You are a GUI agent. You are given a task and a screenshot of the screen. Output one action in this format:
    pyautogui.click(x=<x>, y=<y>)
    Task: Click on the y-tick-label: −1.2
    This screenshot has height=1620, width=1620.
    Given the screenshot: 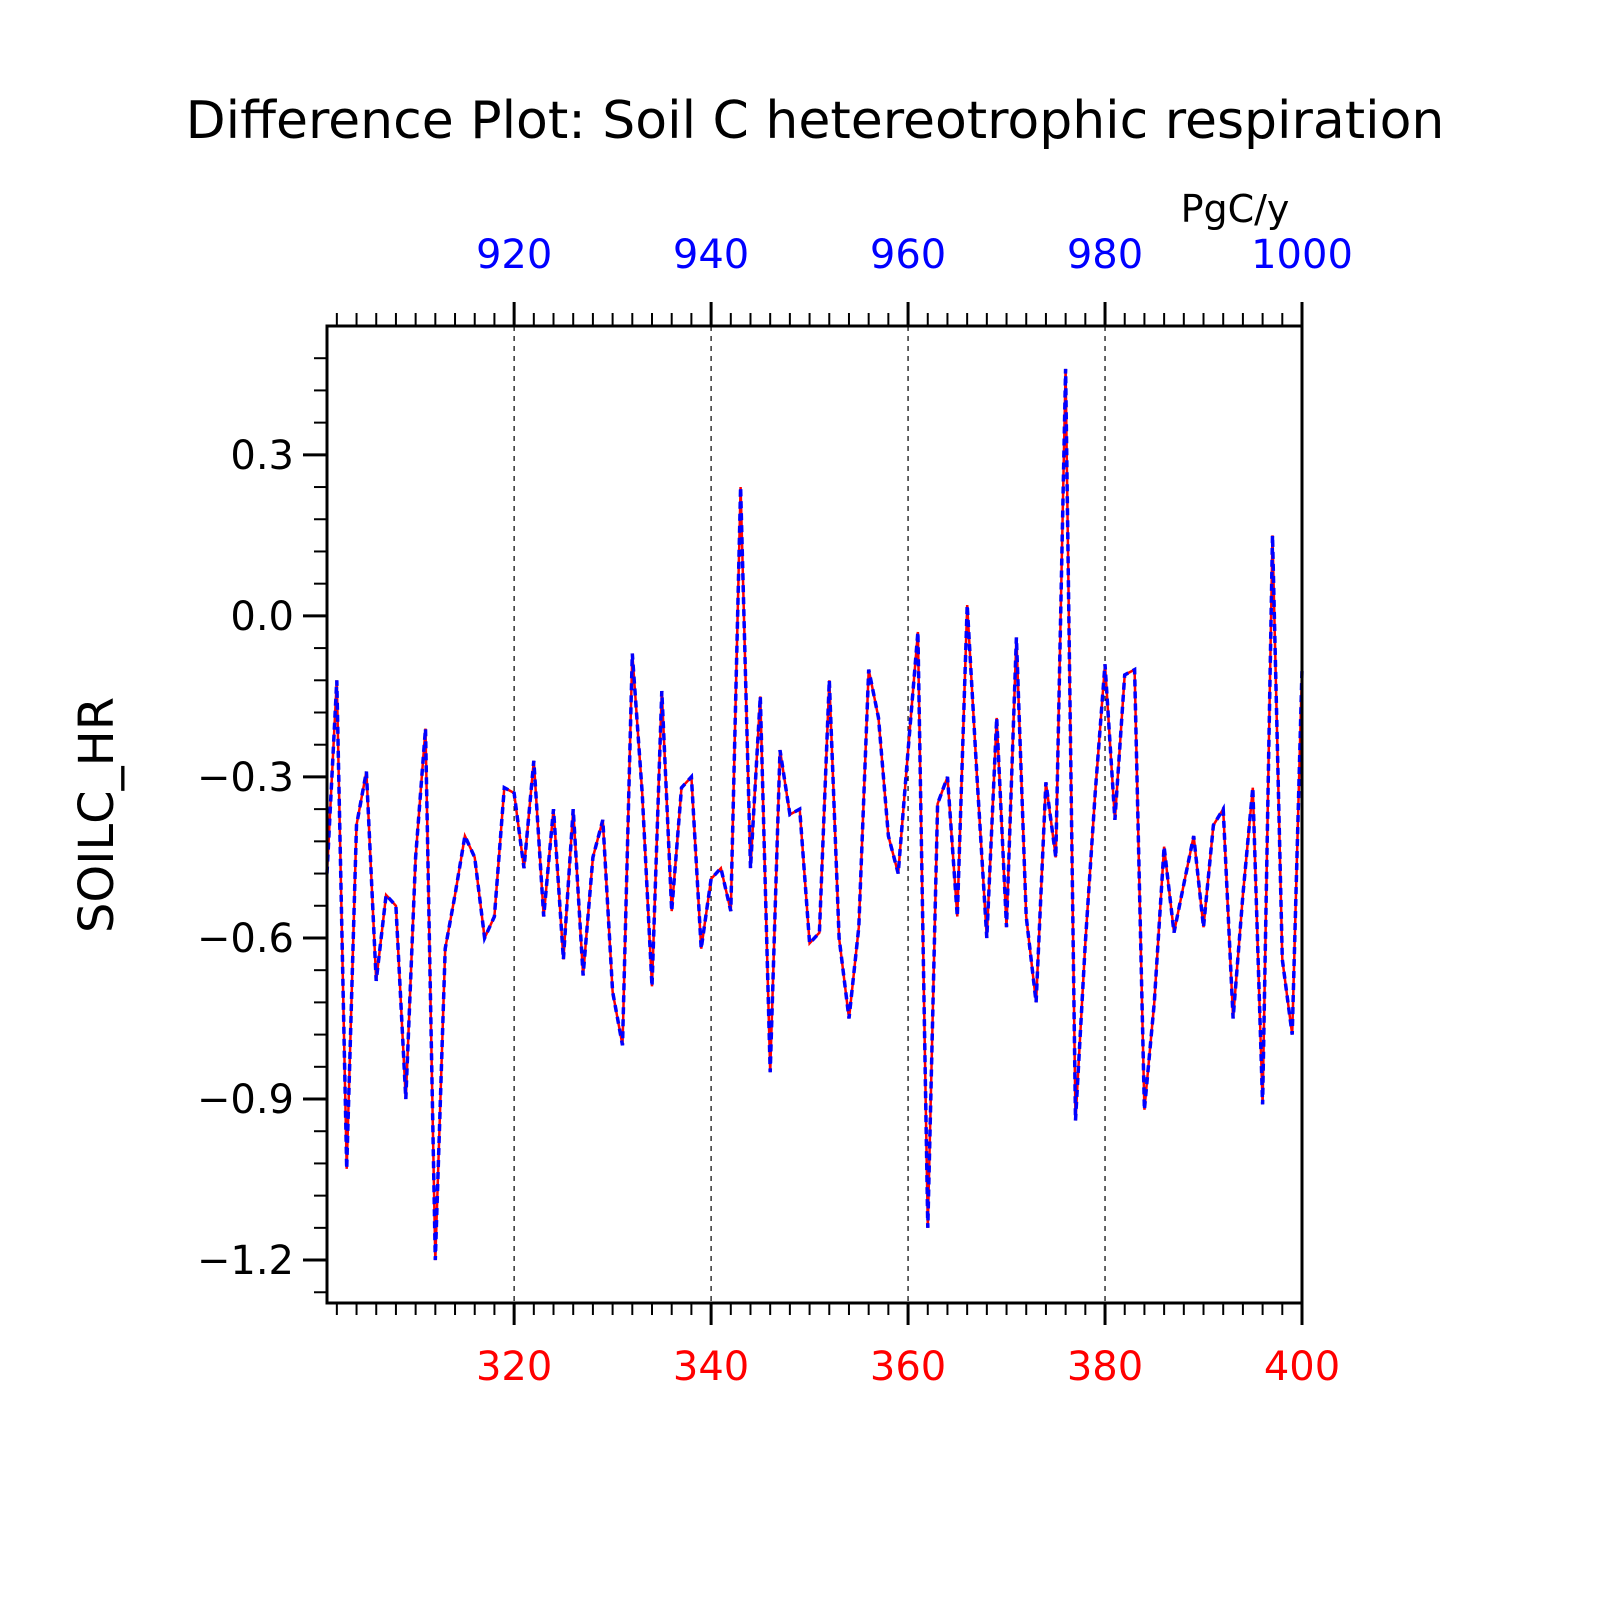 What is the action you would take?
    pyautogui.click(x=245, y=1261)
    